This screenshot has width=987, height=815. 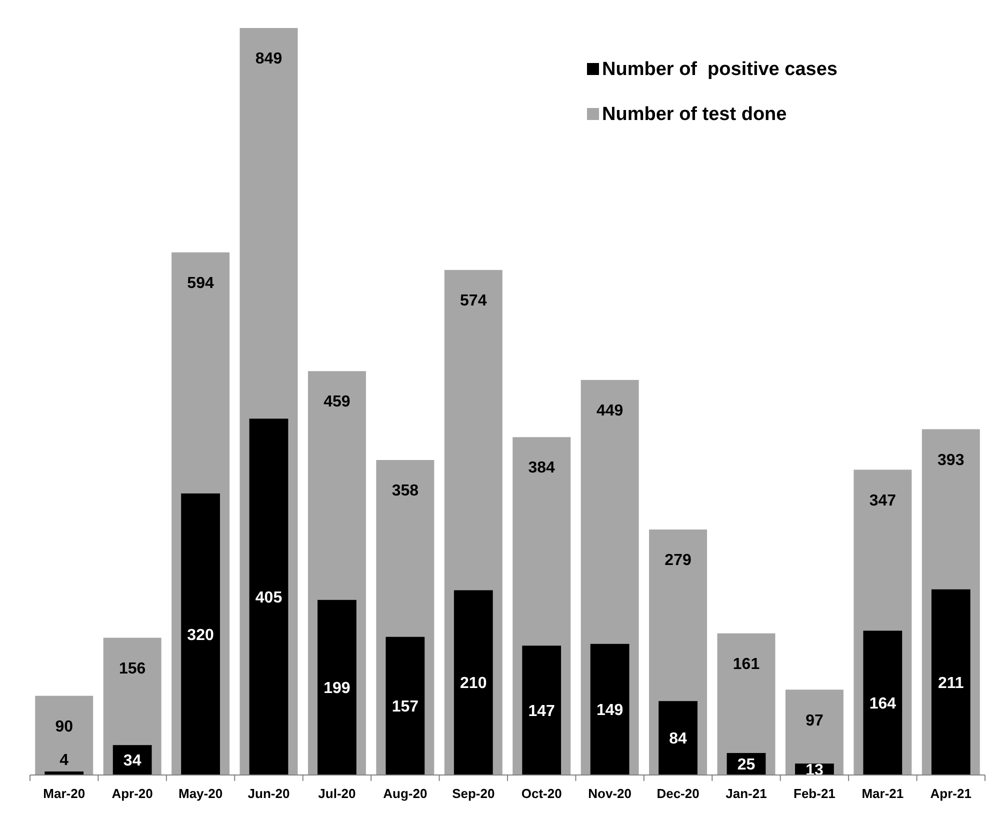 I want to click on data-label: 161, so click(x=746, y=664).